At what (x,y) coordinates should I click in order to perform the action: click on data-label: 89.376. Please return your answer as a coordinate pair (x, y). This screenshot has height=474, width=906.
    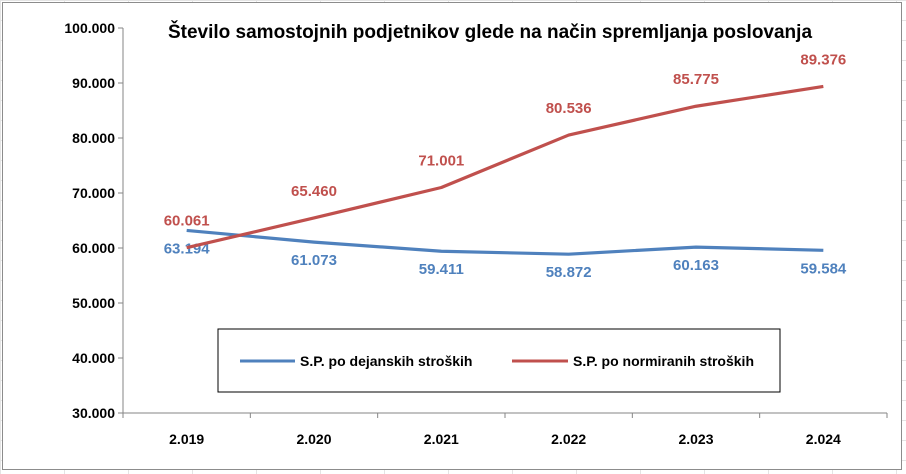
    Looking at the image, I should click on (823, 59).